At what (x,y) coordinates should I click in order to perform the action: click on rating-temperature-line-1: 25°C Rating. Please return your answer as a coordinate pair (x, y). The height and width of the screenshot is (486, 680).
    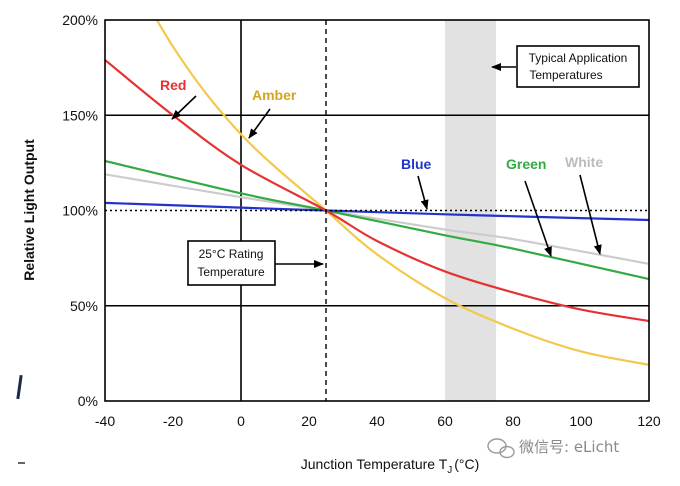
    Looking at the image, I should click on (231, 254).